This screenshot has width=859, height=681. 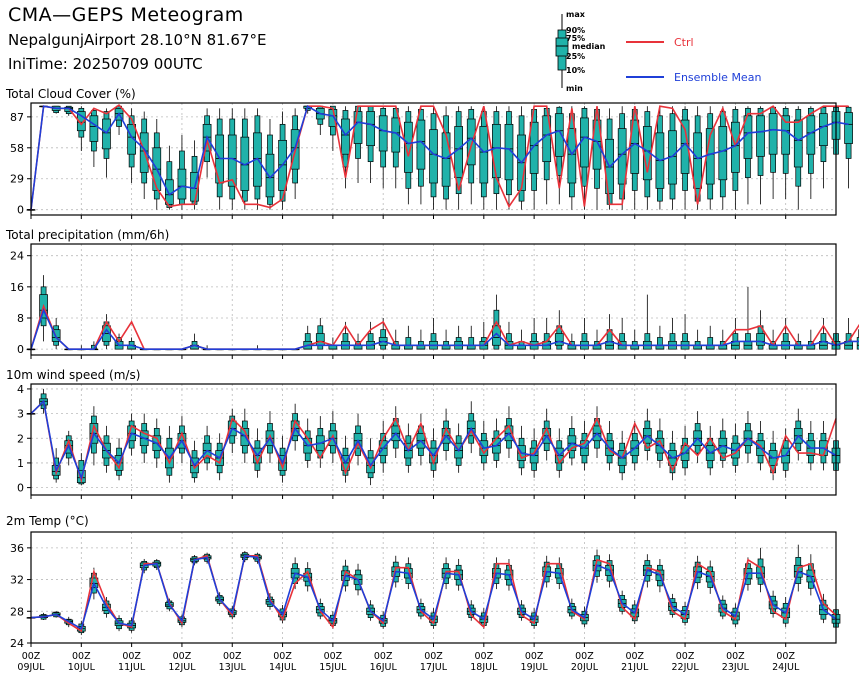 I want to click on panel-title: 10m wind speed (m/s), so click(x=73, y=375).